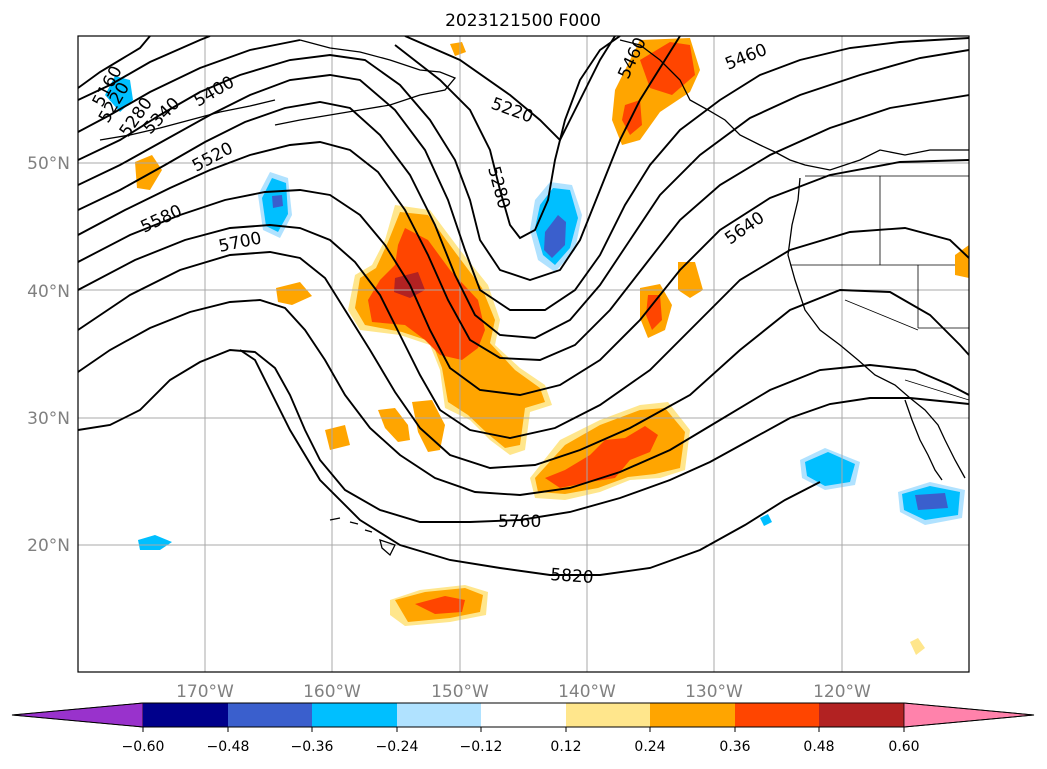 The width and height of the screenshot is (1047, 769). What do you see at coordinates (818, 747) in the screenshot?
I see `colorbar-tick-label: 0.48` at bounding box center [818, 747].